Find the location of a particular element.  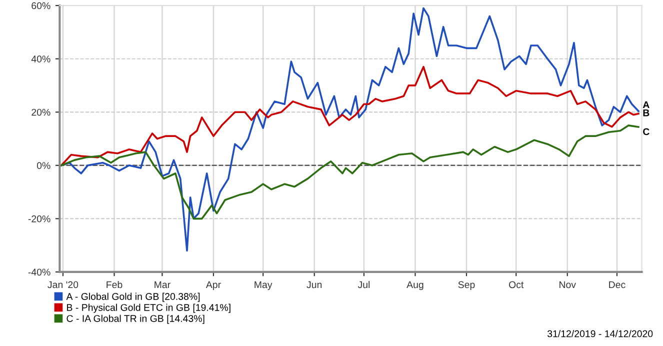

x-tick-label: Apr is located at coordinates (213, 285).